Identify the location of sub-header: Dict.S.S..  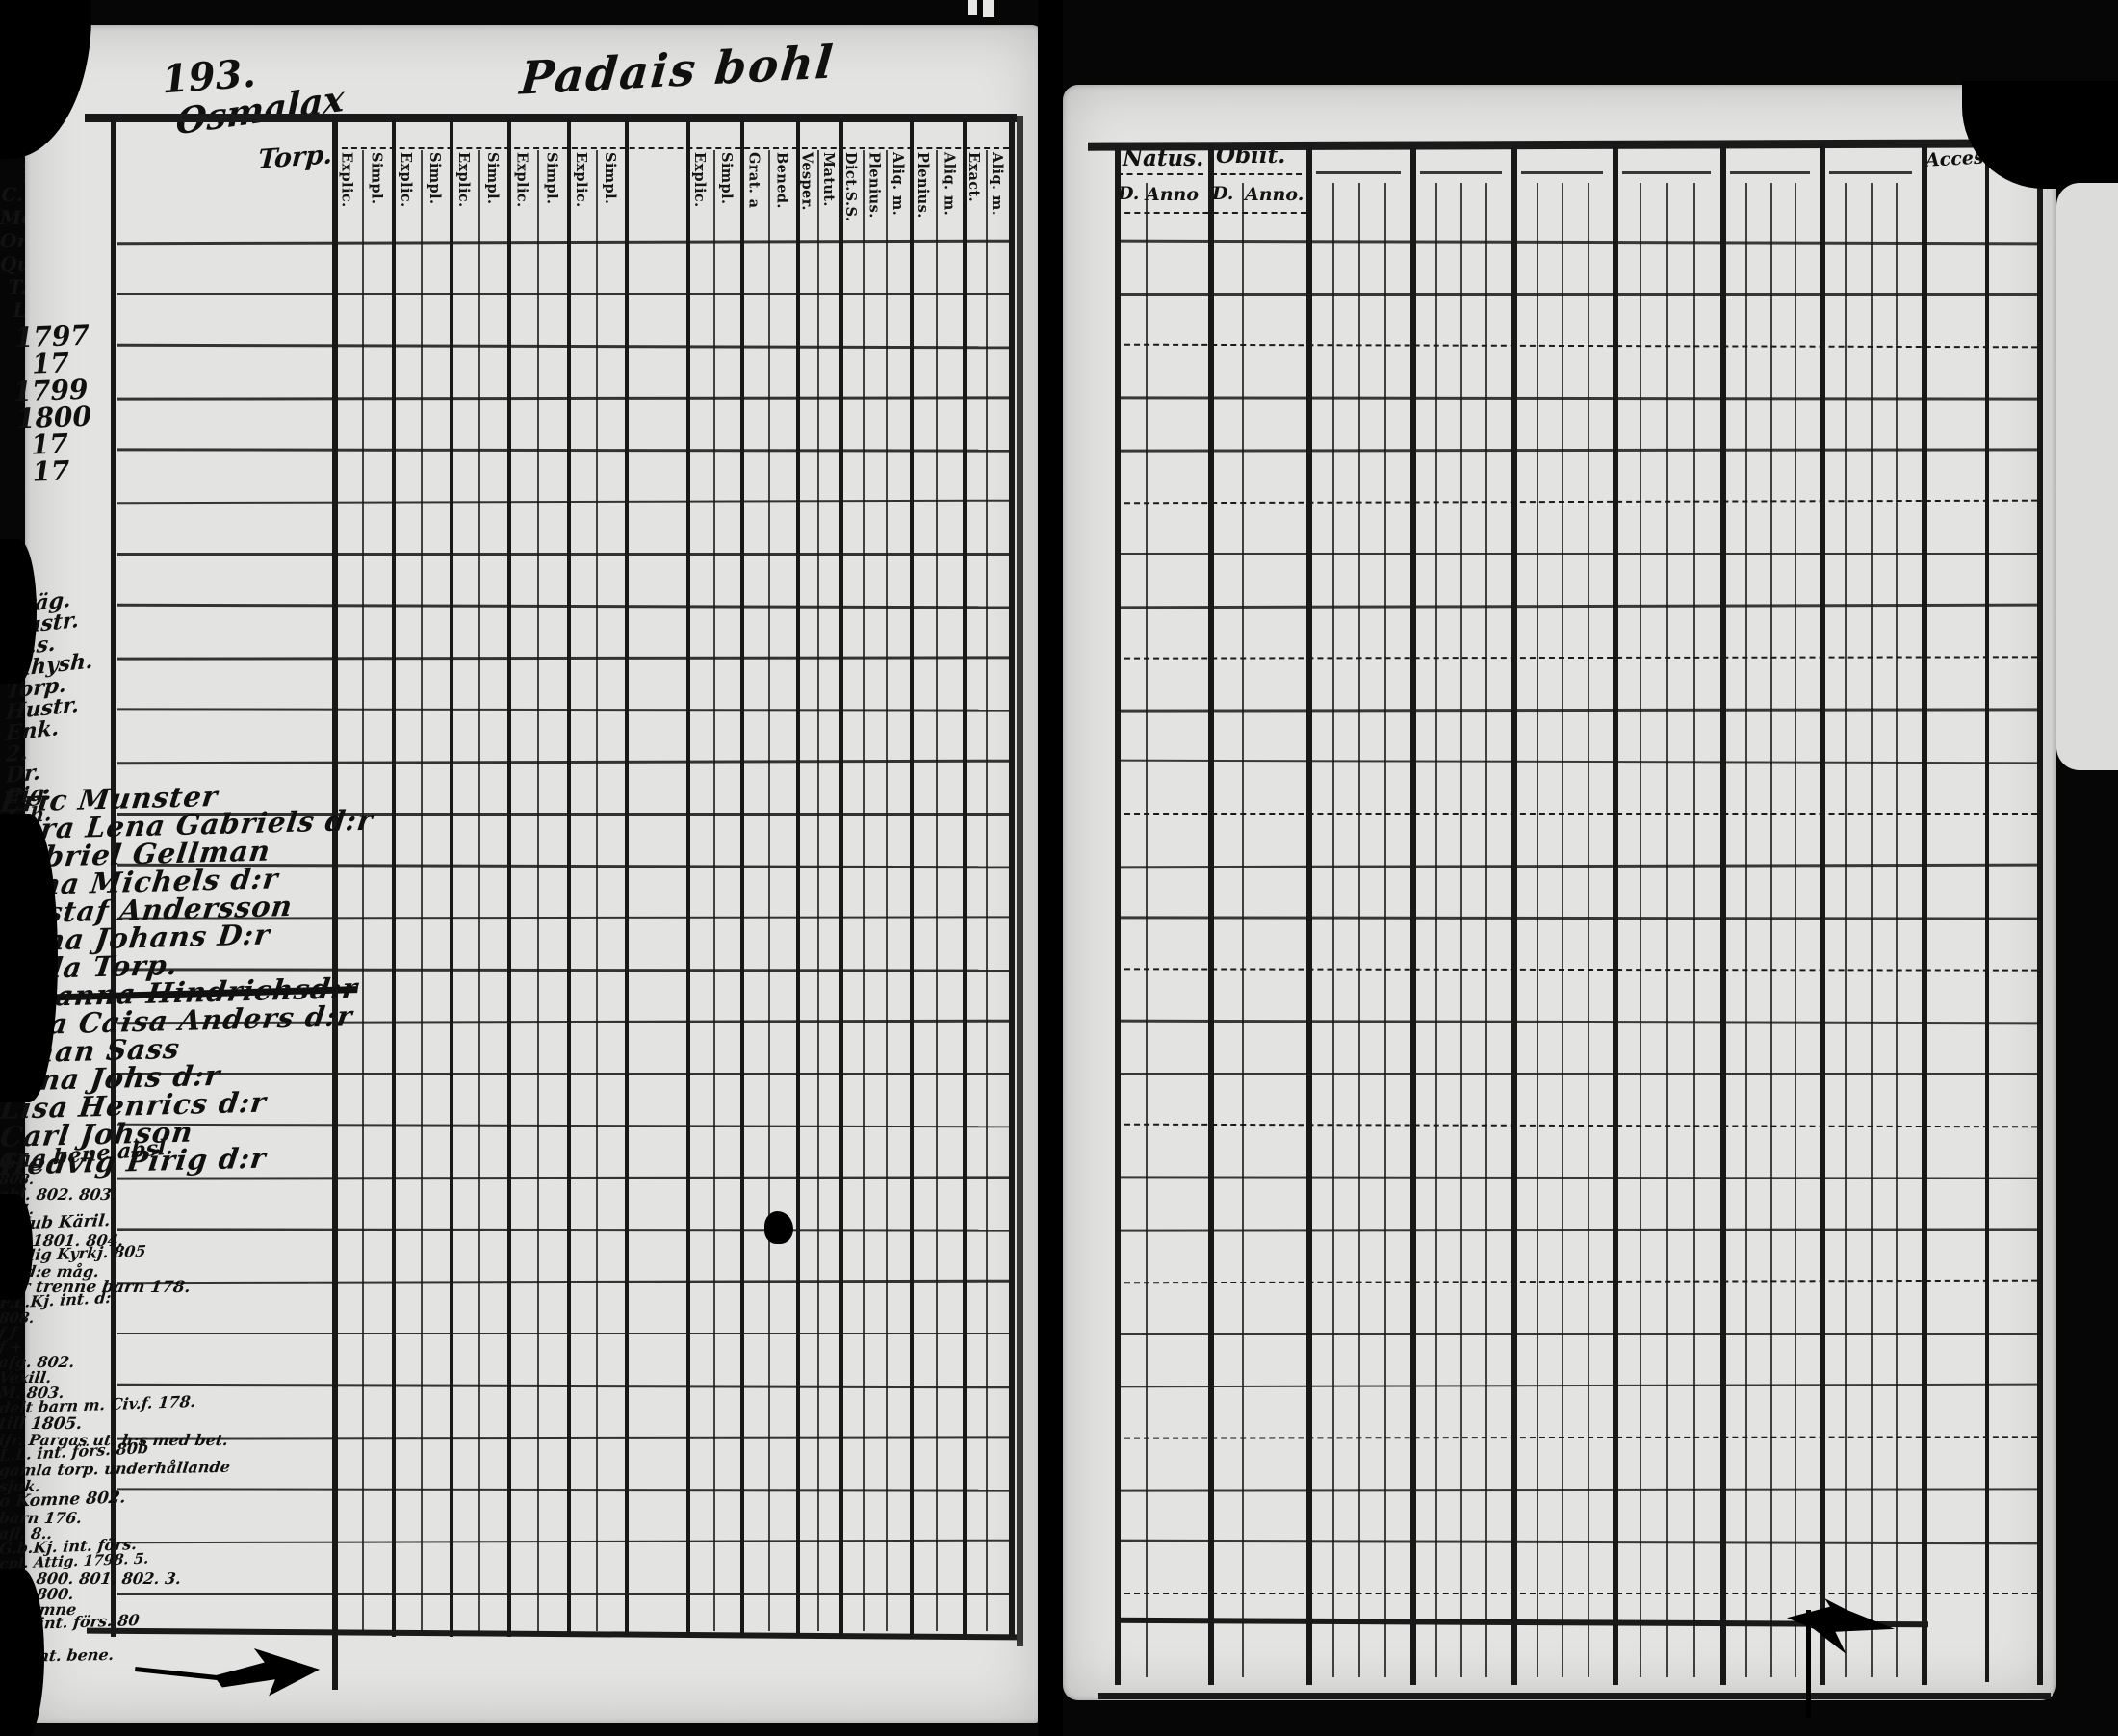
(851, 187).